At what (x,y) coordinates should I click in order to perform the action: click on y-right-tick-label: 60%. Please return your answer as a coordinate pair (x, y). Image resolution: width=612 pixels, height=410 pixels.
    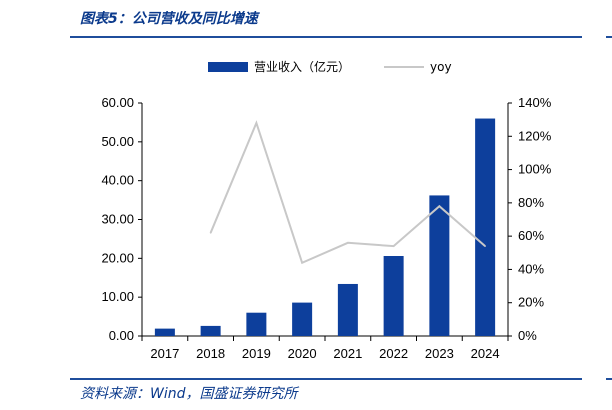
    Looking at the image, I should click on (531, 235).